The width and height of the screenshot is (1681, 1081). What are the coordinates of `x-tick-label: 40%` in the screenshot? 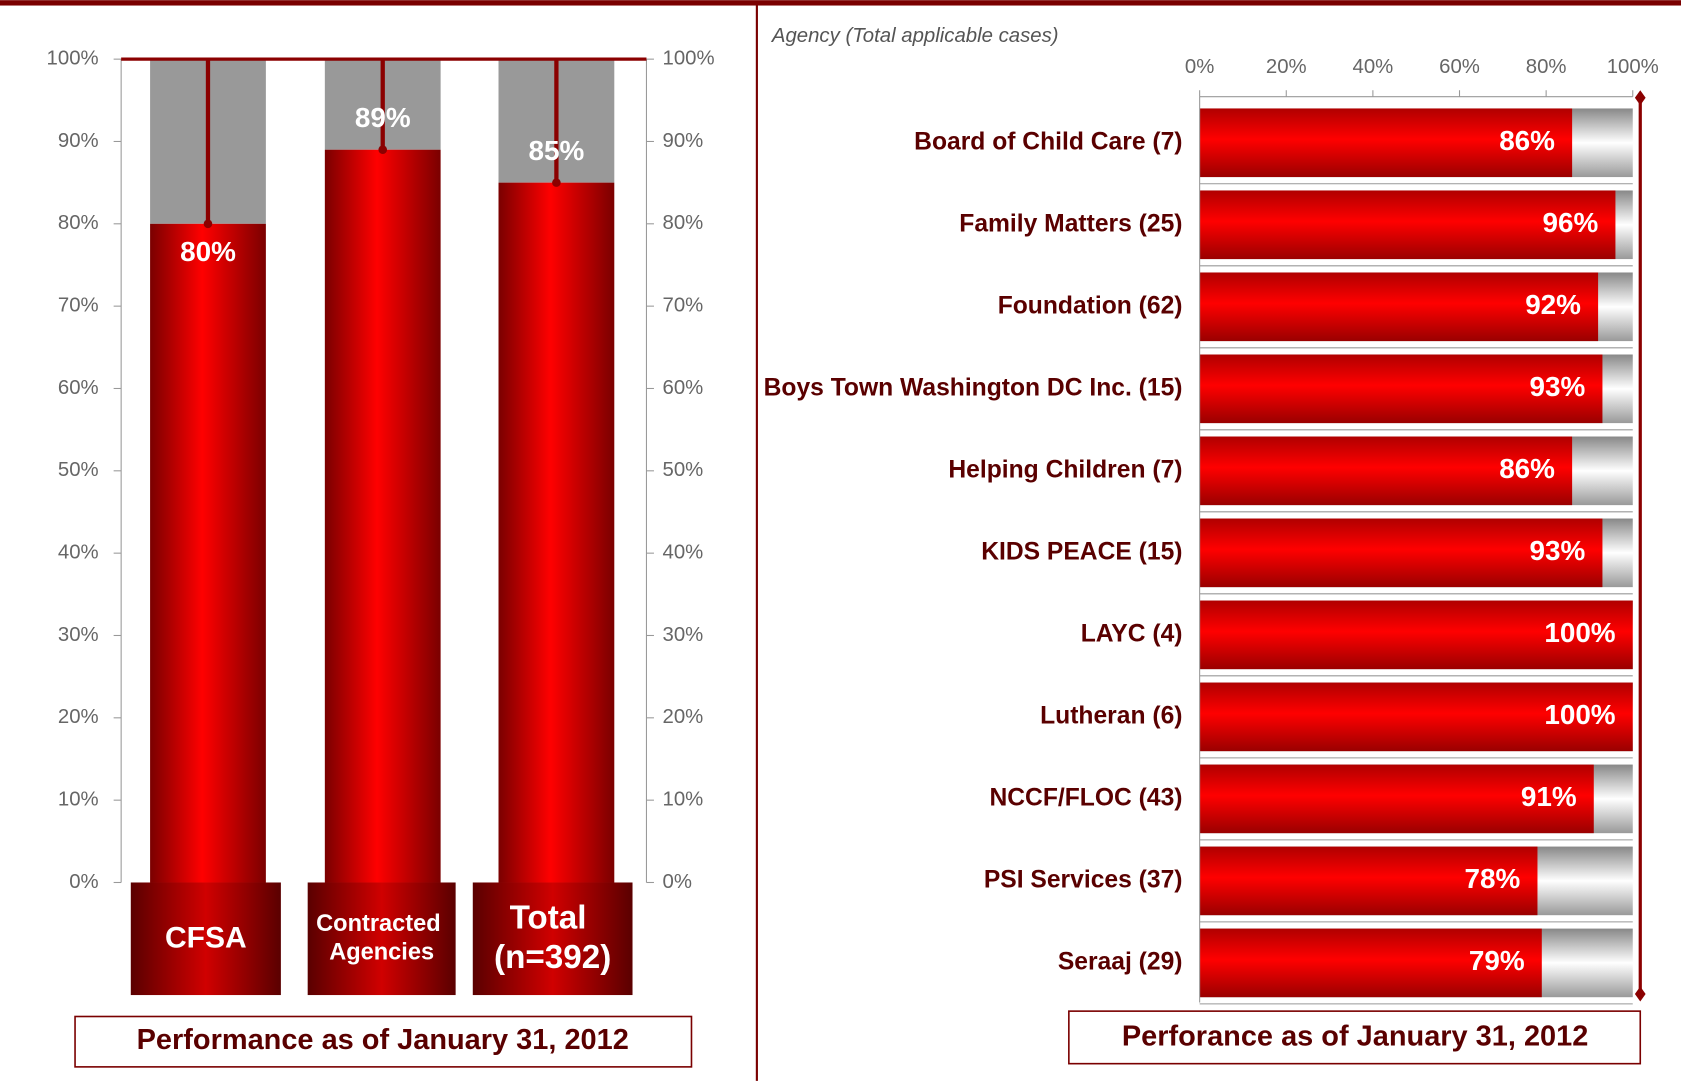 It's located at (1373, 67).